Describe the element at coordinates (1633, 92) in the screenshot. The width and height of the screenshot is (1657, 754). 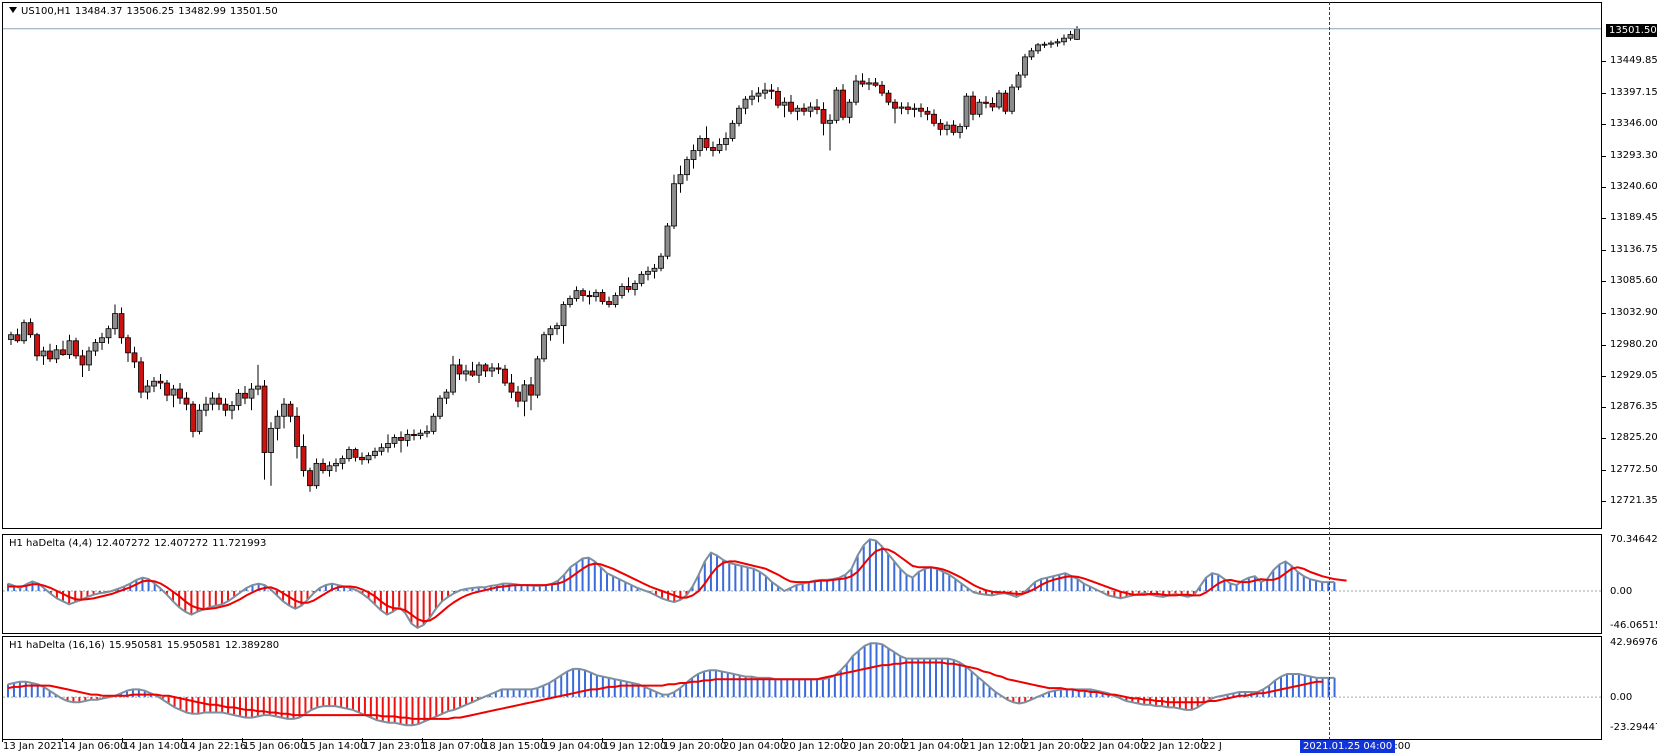
I see `price-axis-label: 13397.15` at that location.